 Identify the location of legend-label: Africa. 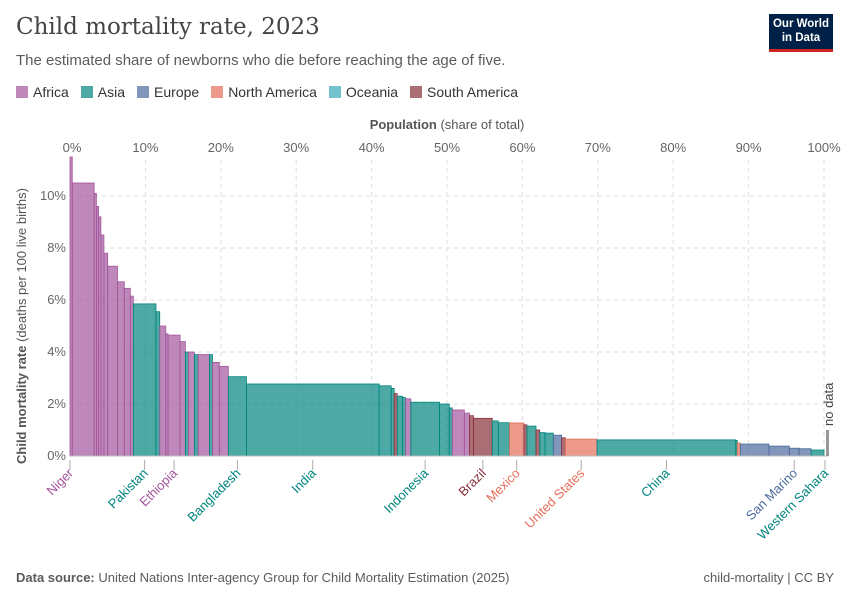
(51, 92).